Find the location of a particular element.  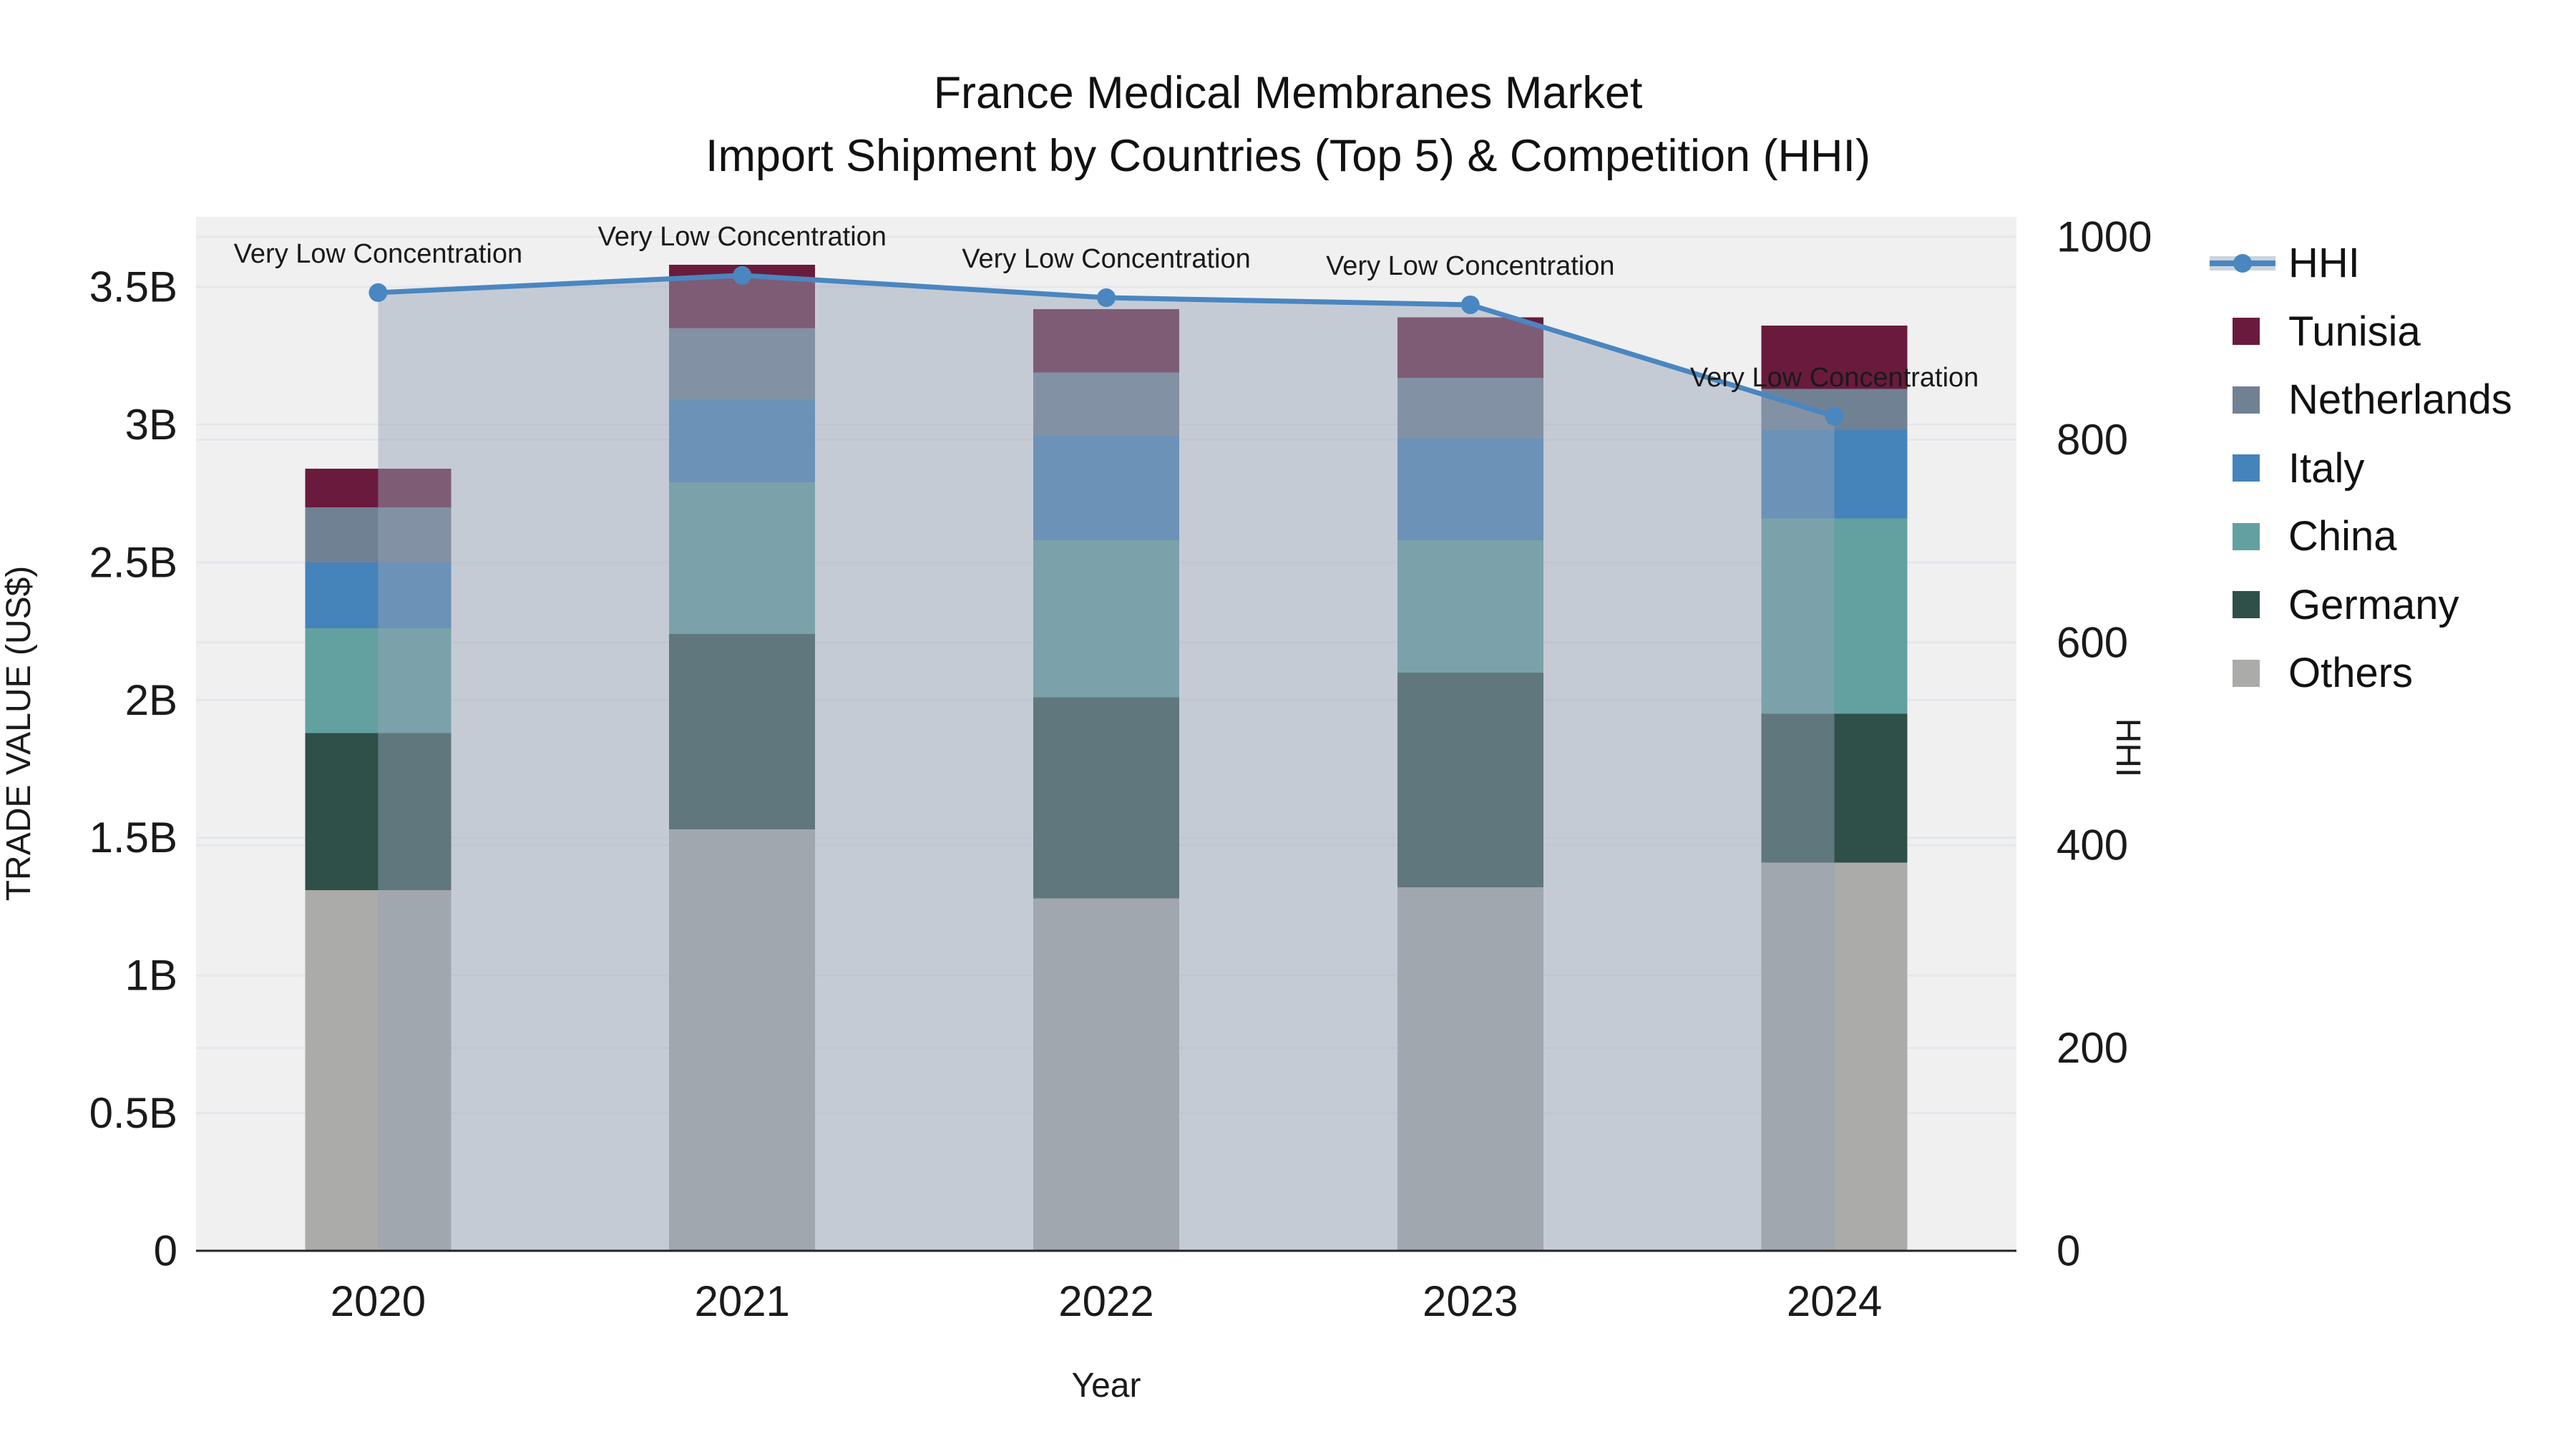

bar-2024-germany is located at coordinates (1834, 788).